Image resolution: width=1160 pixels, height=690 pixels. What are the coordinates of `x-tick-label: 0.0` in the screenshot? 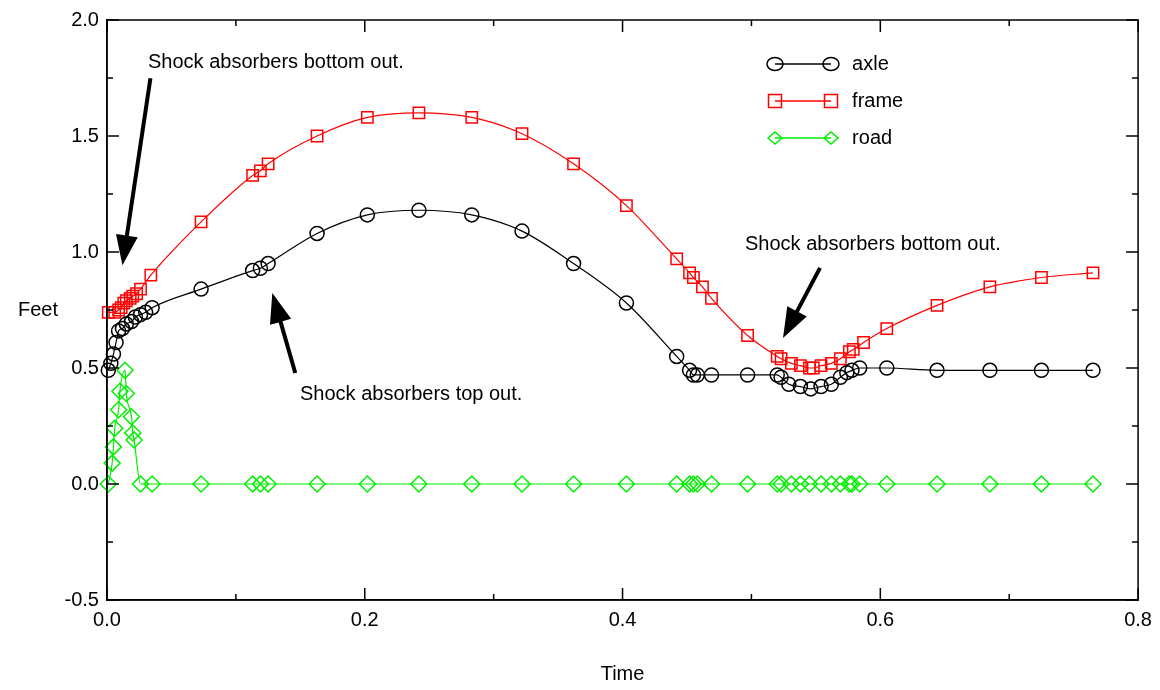 It's located at (107, 618).